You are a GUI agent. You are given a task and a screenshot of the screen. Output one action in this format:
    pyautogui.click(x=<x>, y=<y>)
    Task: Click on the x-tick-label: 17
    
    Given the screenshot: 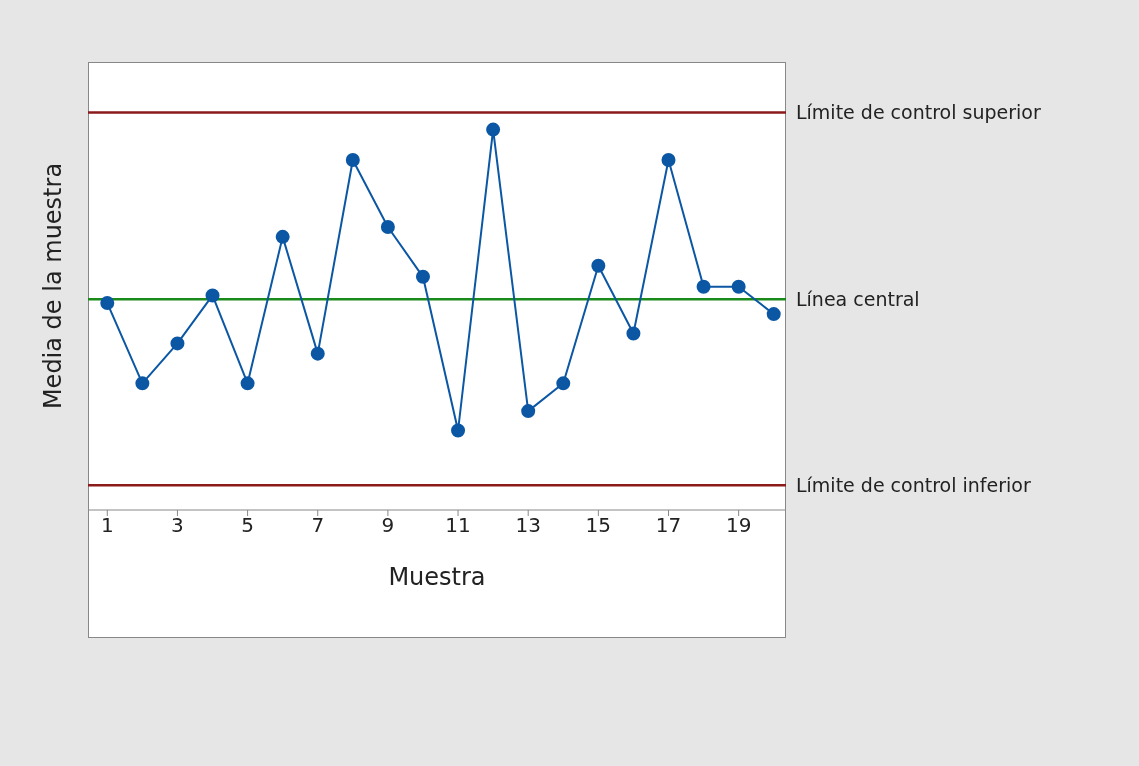 What is the action you would take?
    pyautogui.click(x=668, y=525)
    